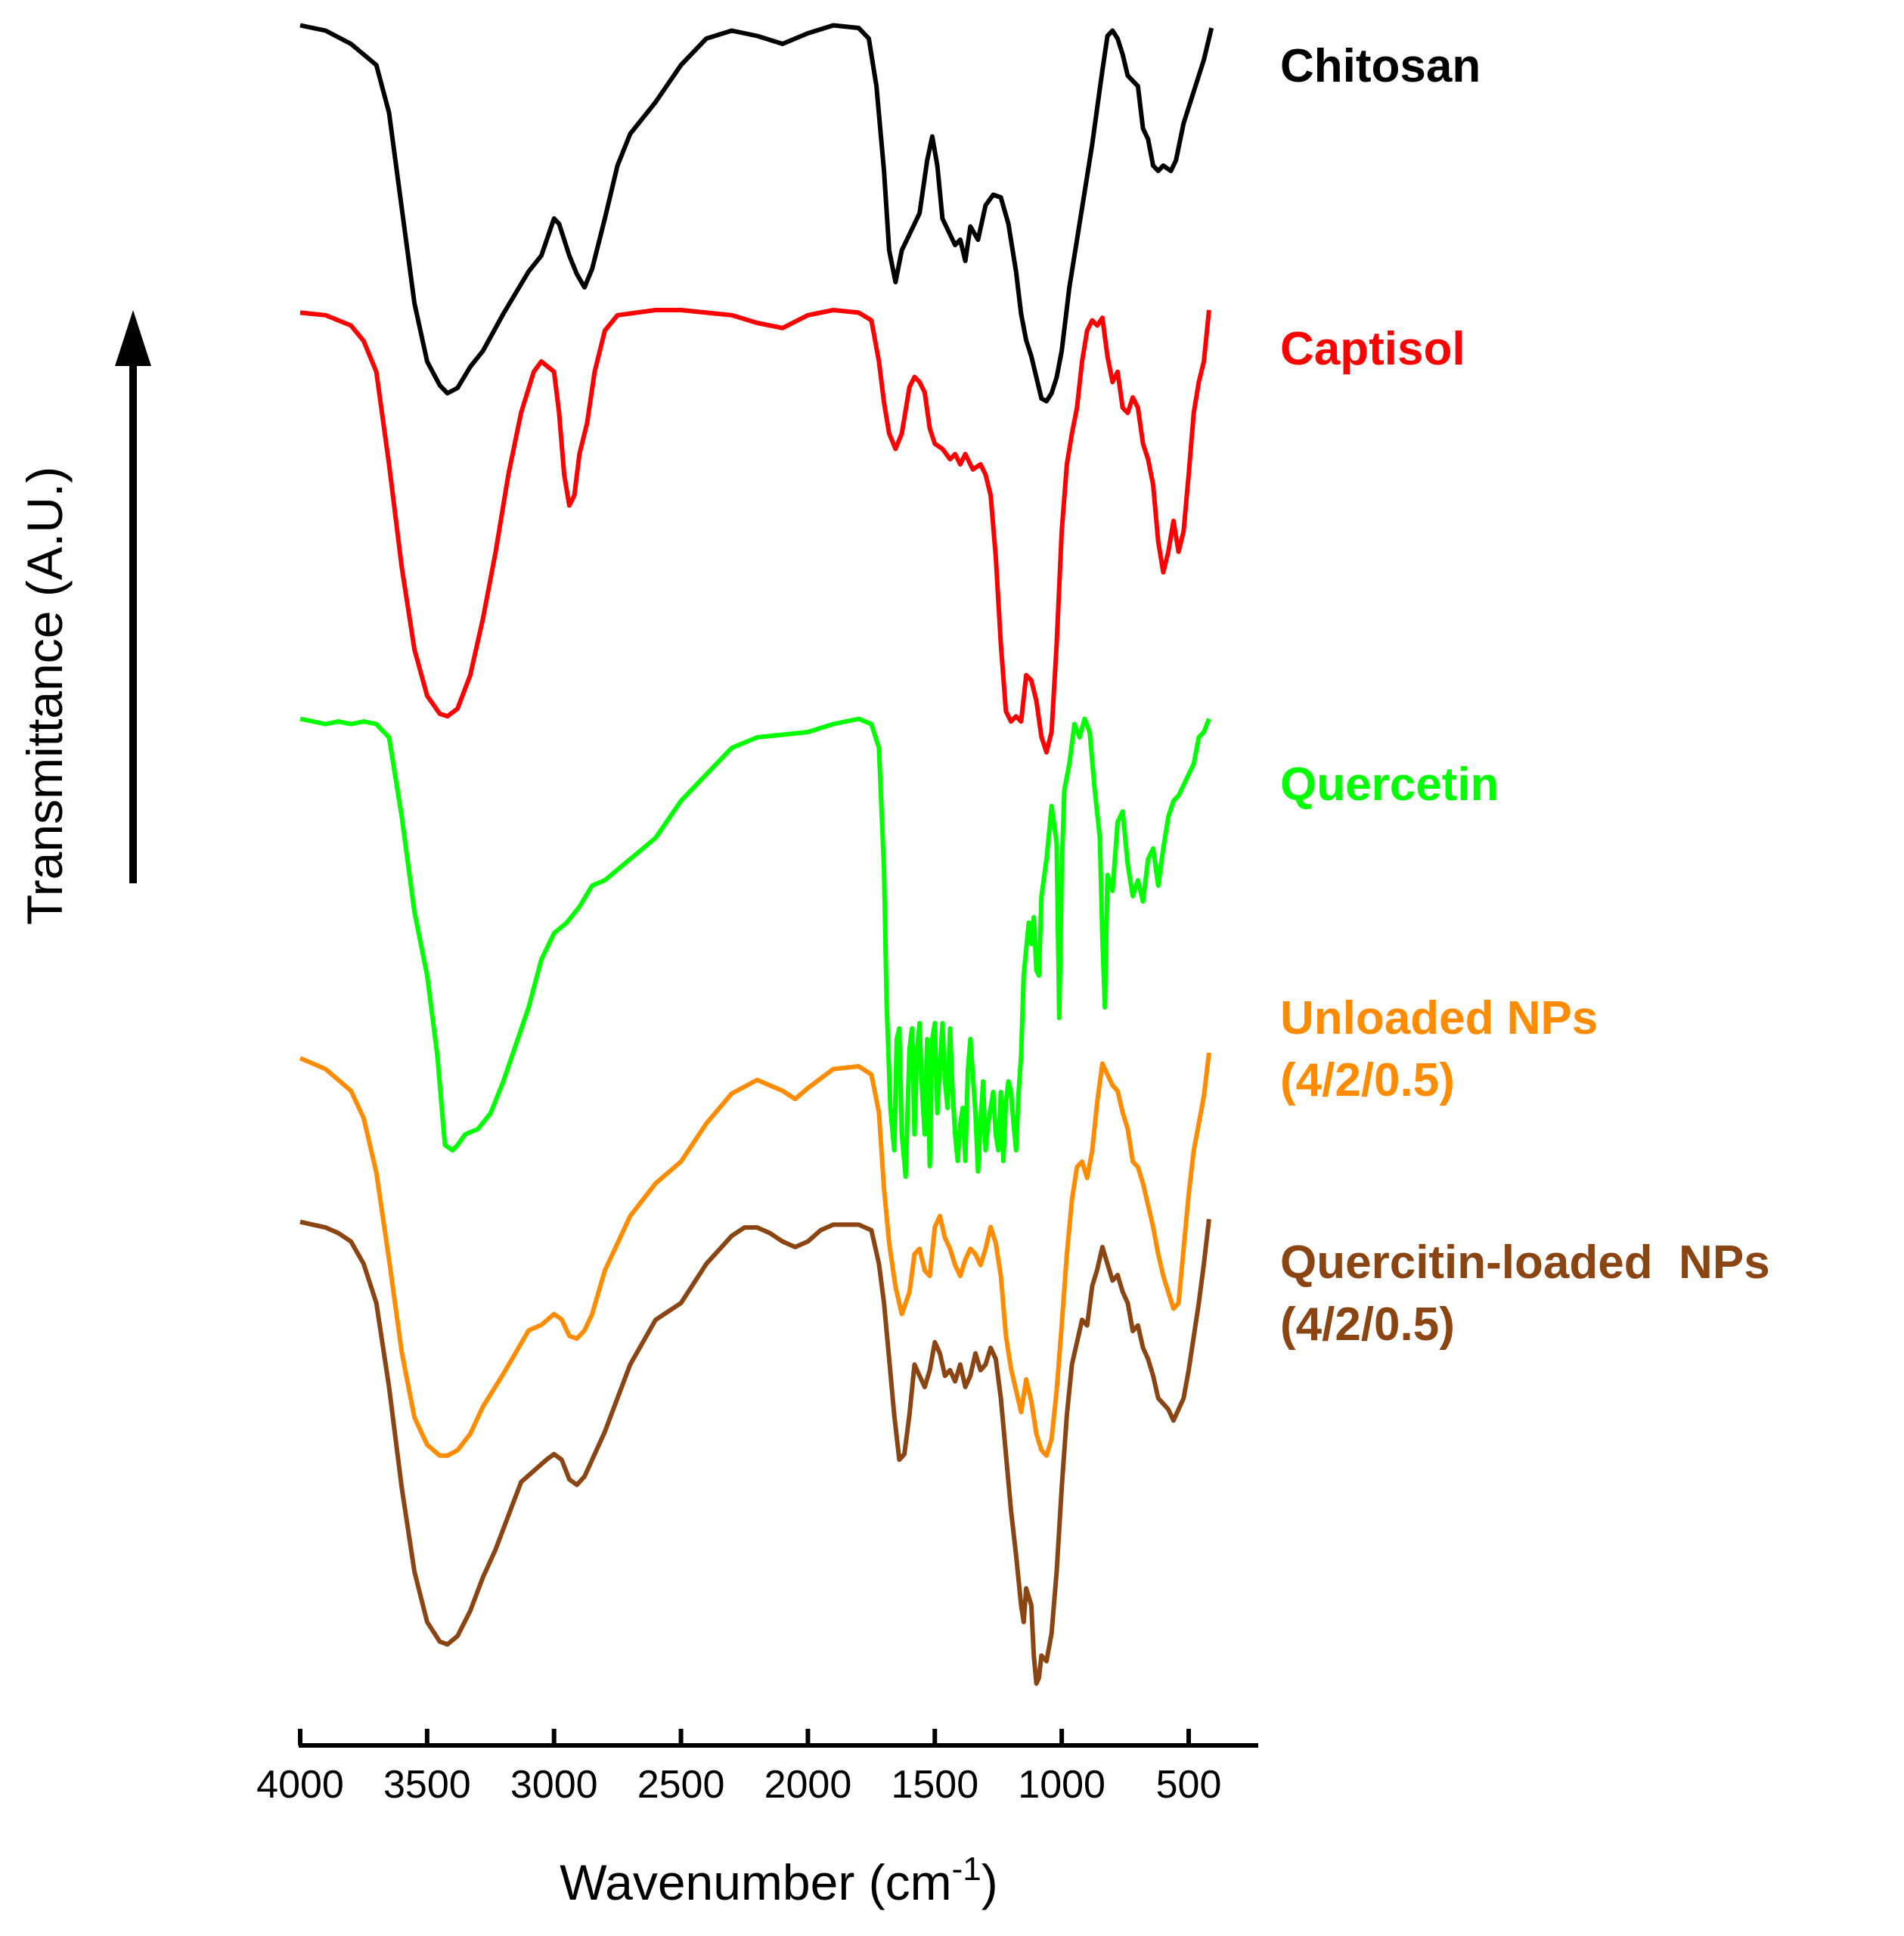 The height and width of the screenshot is (1936, 1904). I want to click on series-label-3: Unloaded NPs (4/2/0.5), so click(1439, 1049).